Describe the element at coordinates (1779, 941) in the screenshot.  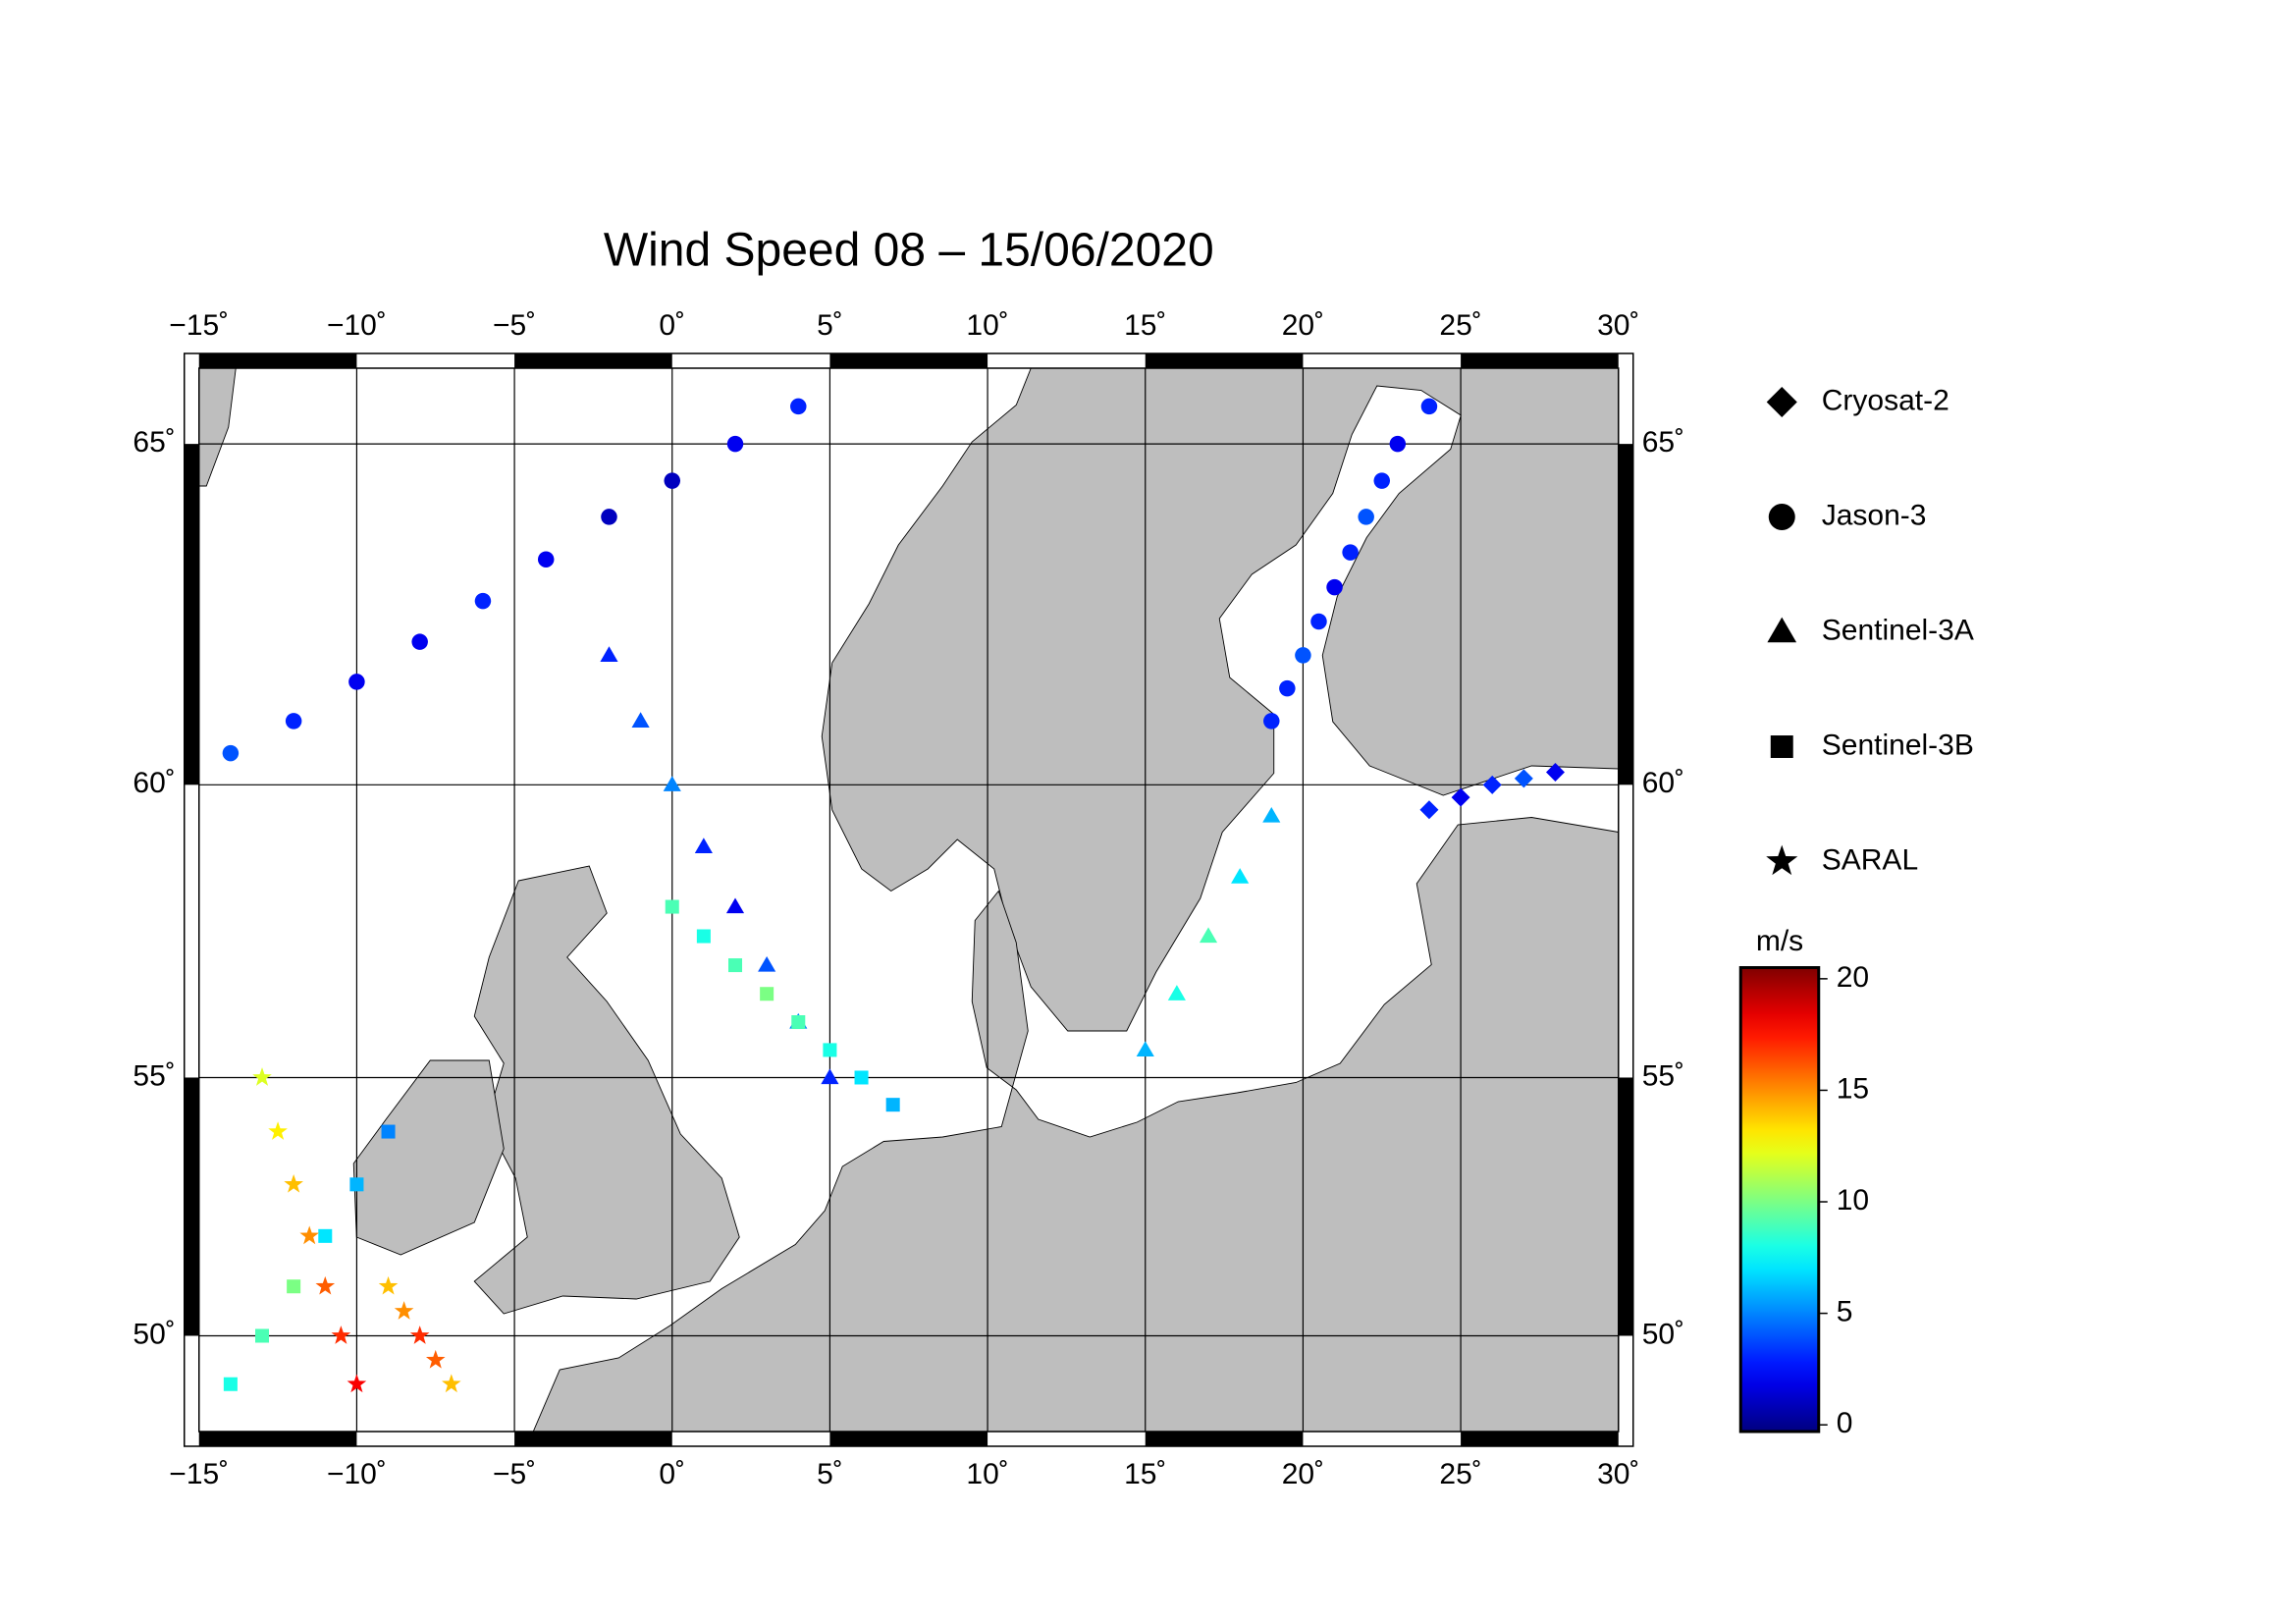
I see `colorbar-label: m/s` at that location.